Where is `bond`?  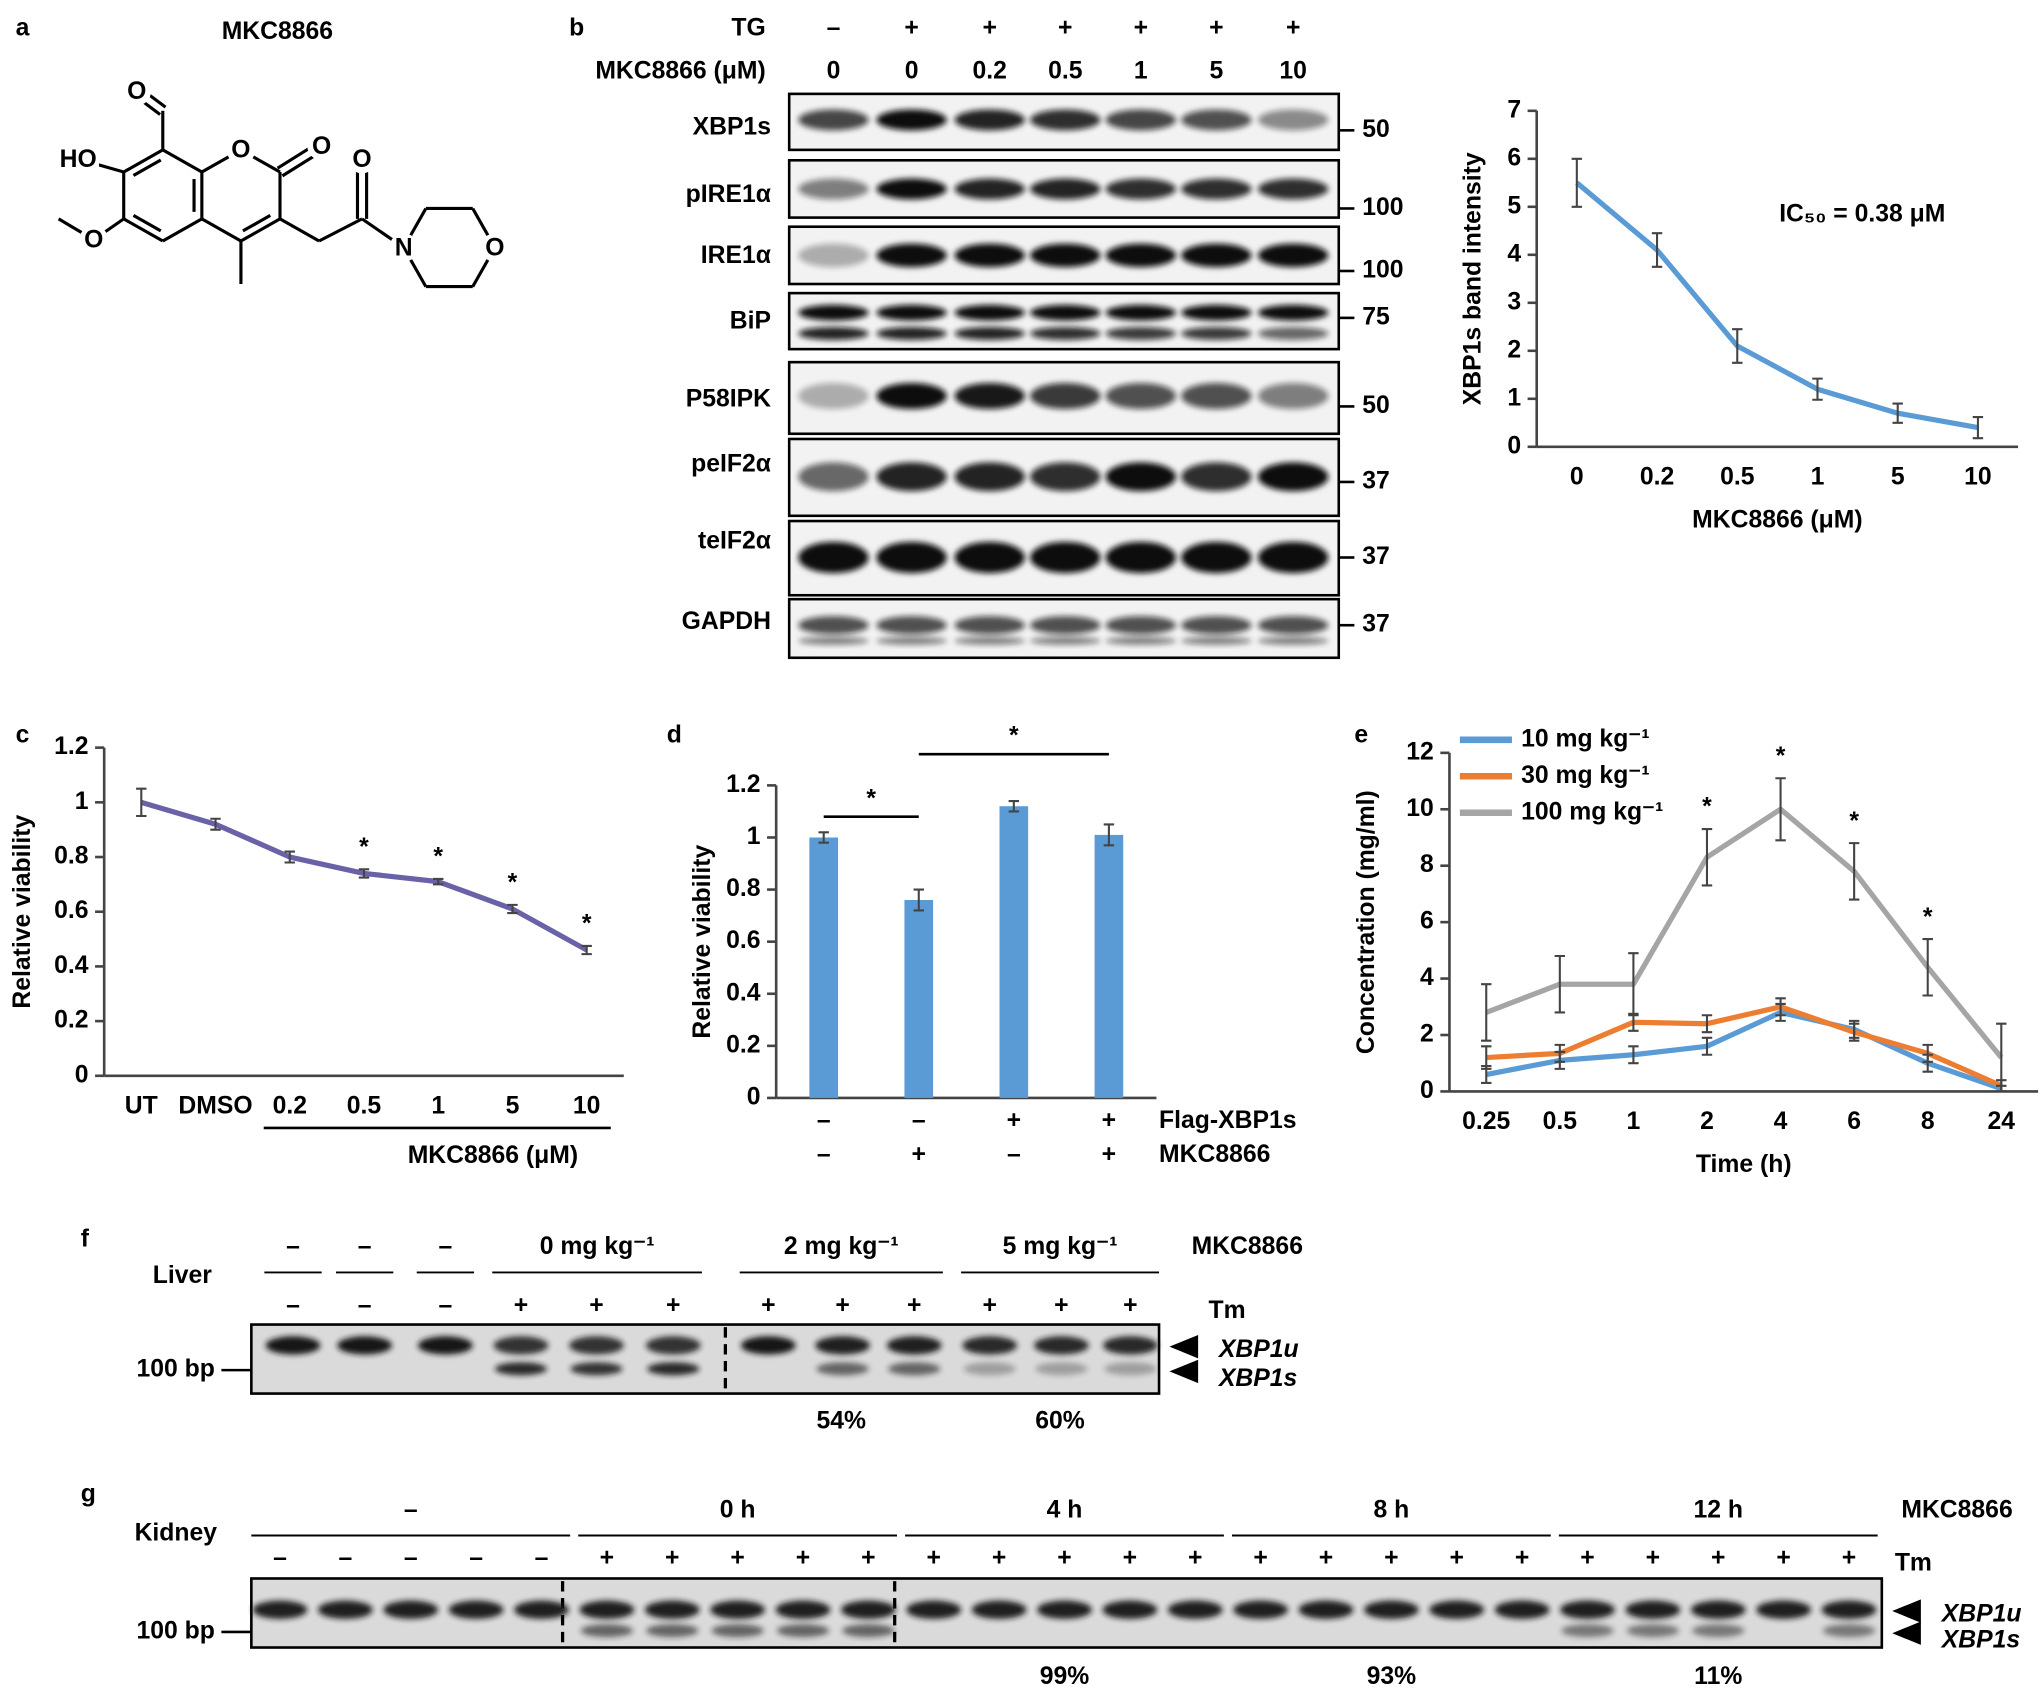 bond is located at coordinates (221, 230).